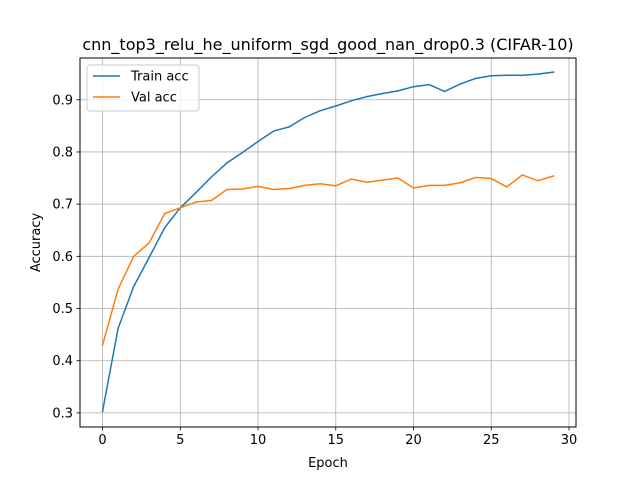 Image resolution: width=640 pixels, height=480 pixels. I want to click on y-axis: 0.3 0.4 0.5 0.6 0.7 0.8 0.9, so click(66, 257).